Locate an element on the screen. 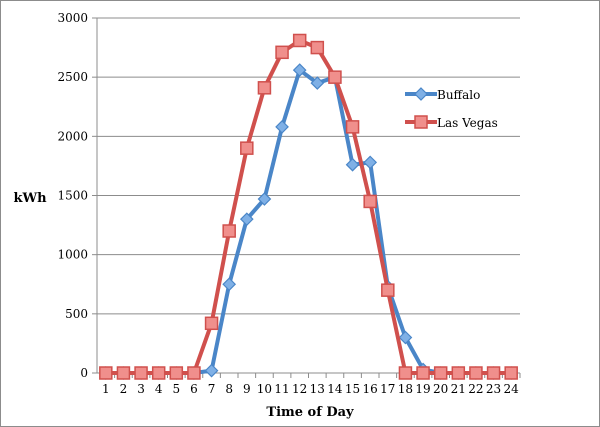 This screenshot has width=600, height=427. x-tick-label: 14 is located at coordinates (335, 389).